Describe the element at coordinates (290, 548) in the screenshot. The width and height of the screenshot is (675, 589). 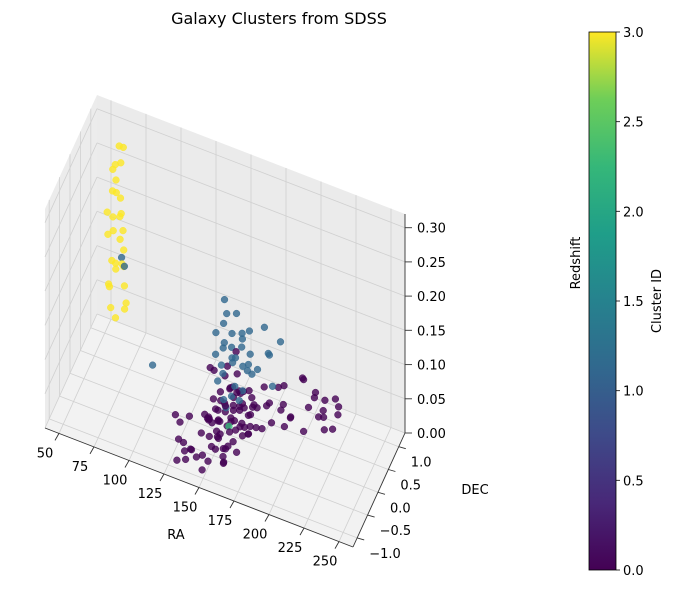
I see `x-tick-label: 225` at that location.